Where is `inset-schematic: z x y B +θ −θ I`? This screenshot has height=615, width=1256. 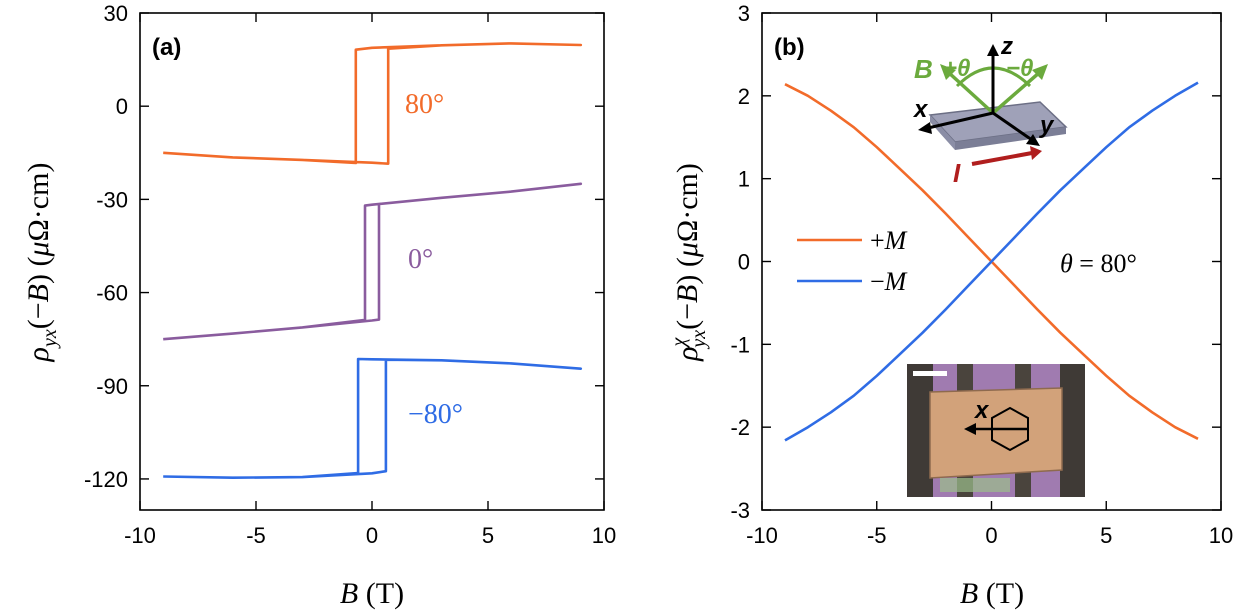
inset-schematic: z x y B +θ −θ I is located at coordinates (990, 110).